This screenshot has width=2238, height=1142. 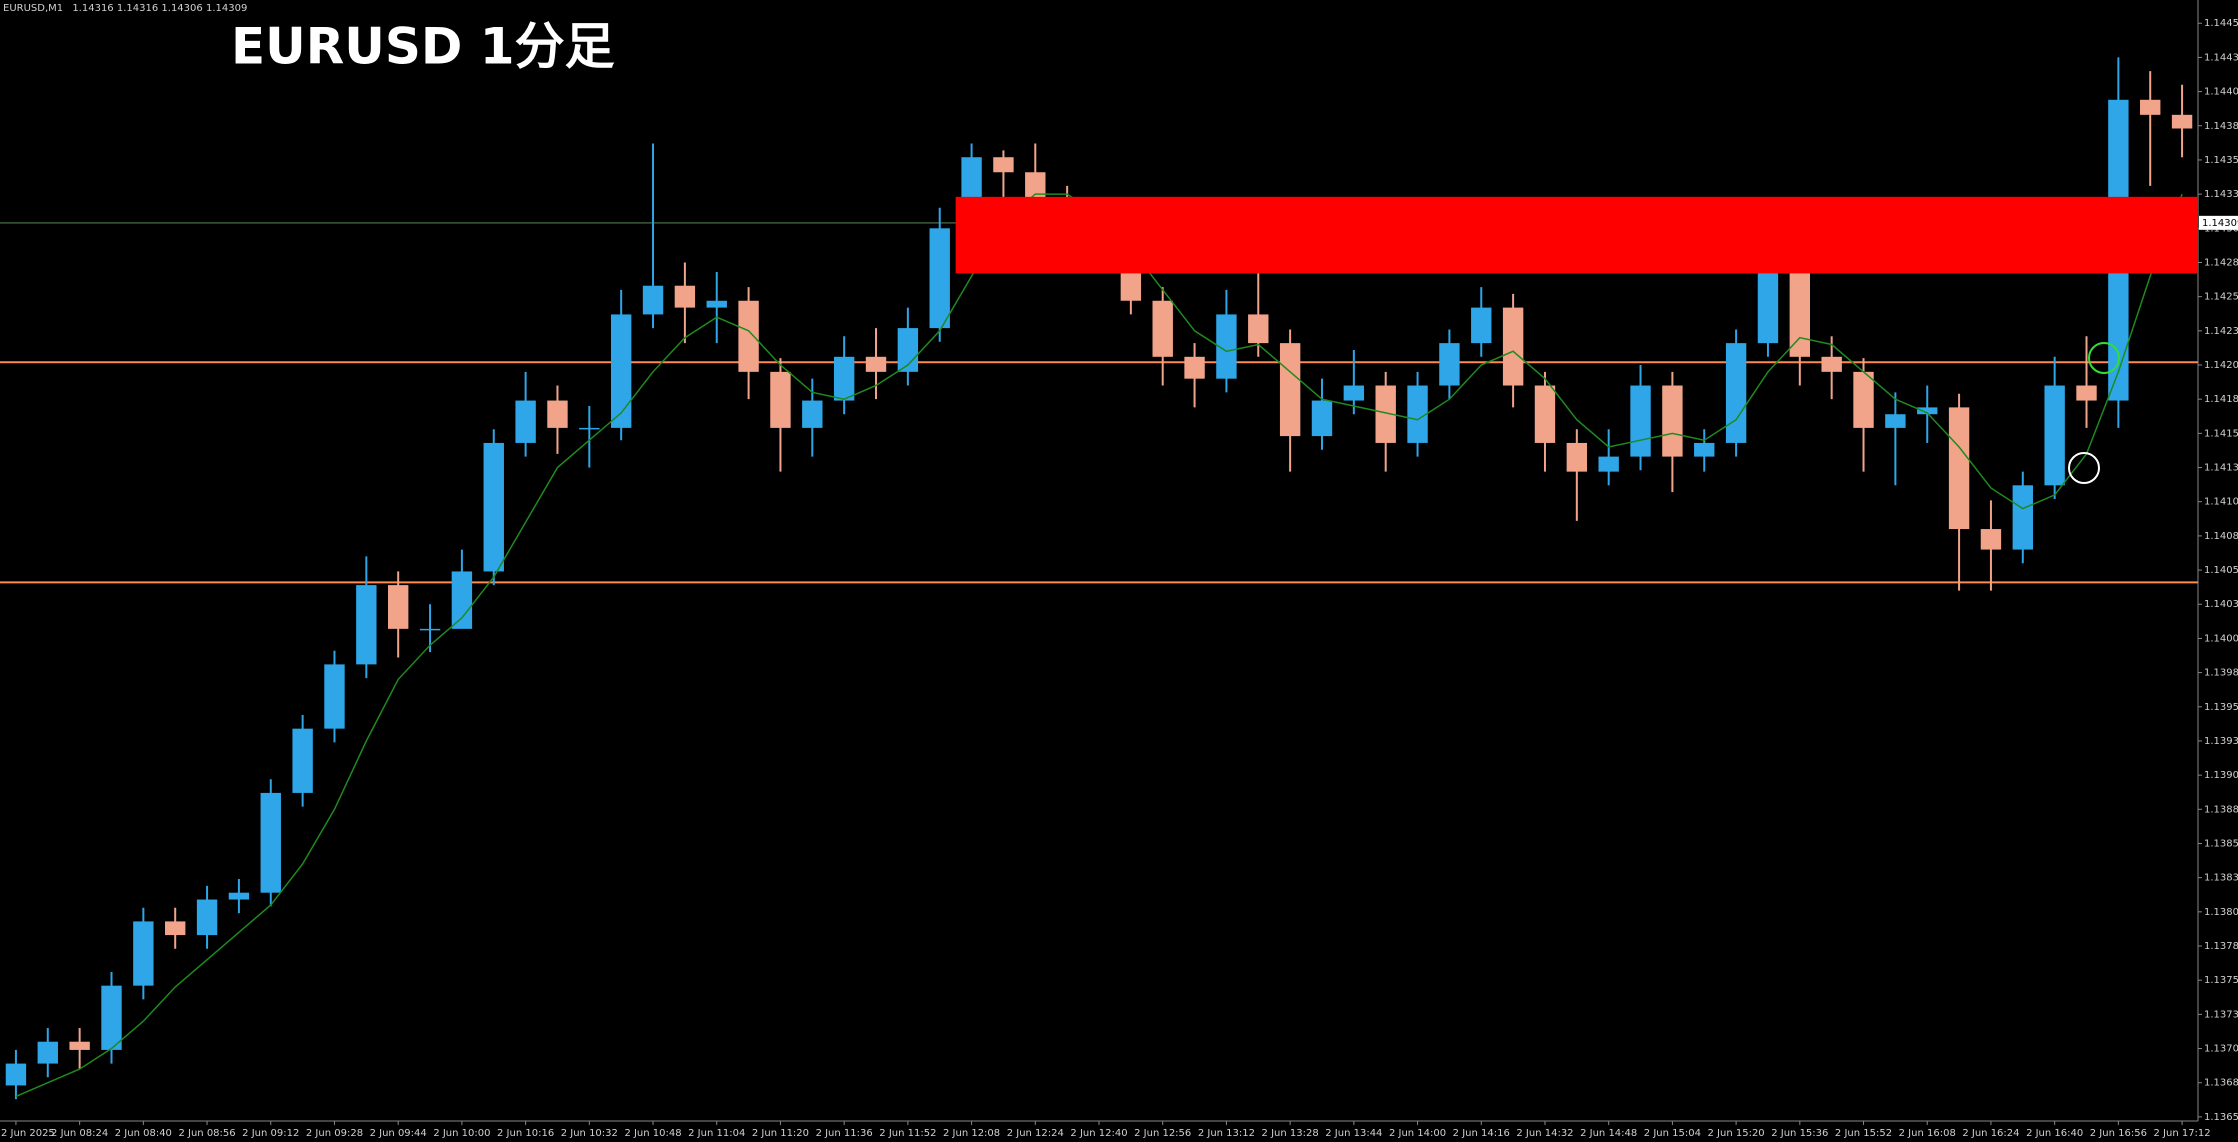 What do you see at coordinates (1417, 1133) in the screenshot?
I see `x-tick-label: 2 Jun 14:00` at bounding box center [1417, 1133].